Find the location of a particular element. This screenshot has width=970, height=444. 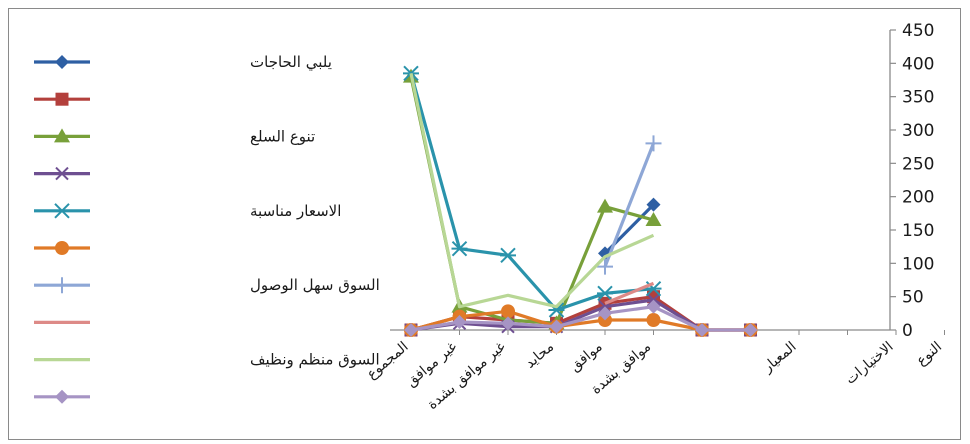

x-tick-label: المعيار is located at coordinates (779, 357).